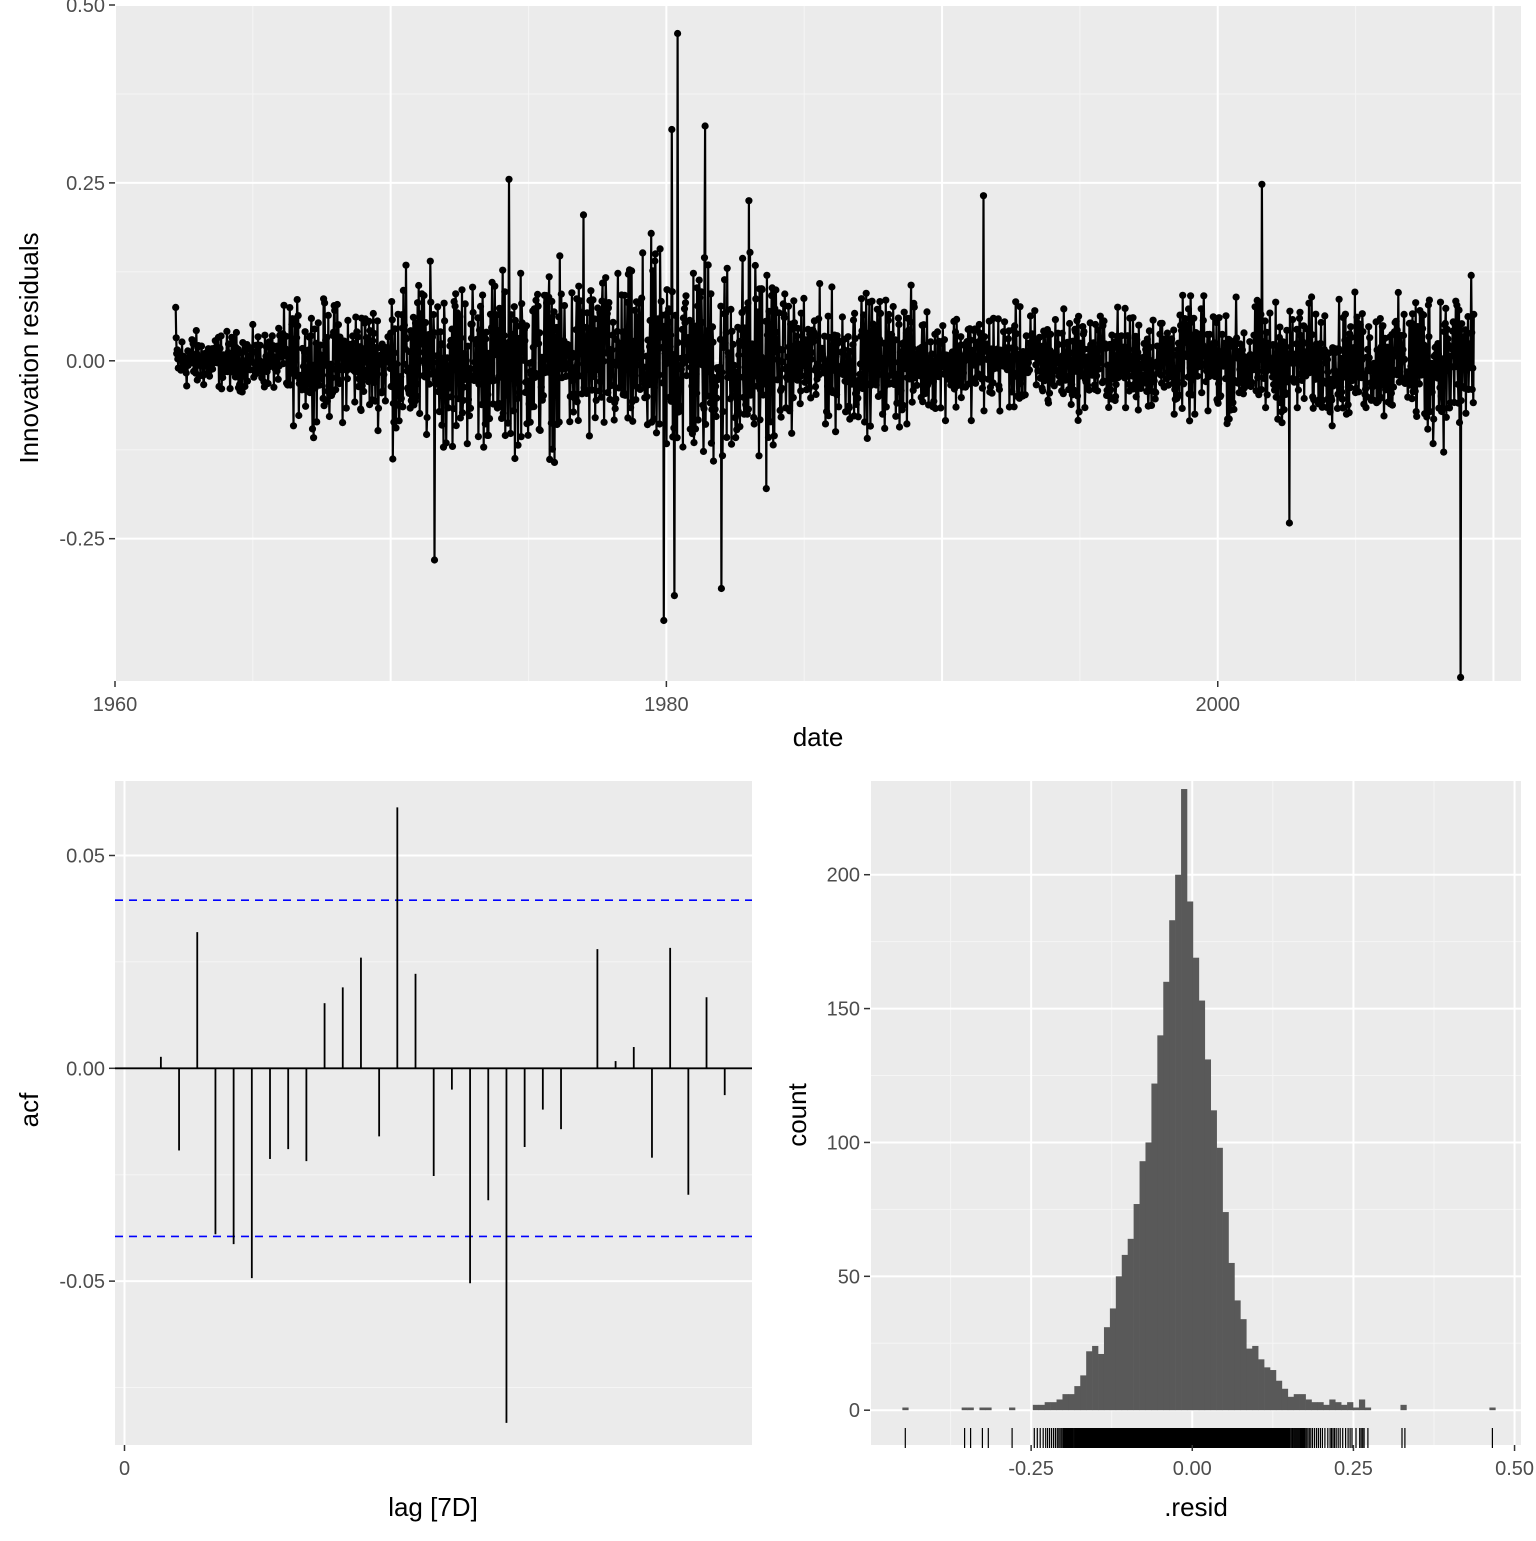 The height and width of the screenshot is (1541, 1536). Describe the element at coordinates (82, 1282) in the screenshot. I see `acf-y-tick-label: -0.05` at that location.